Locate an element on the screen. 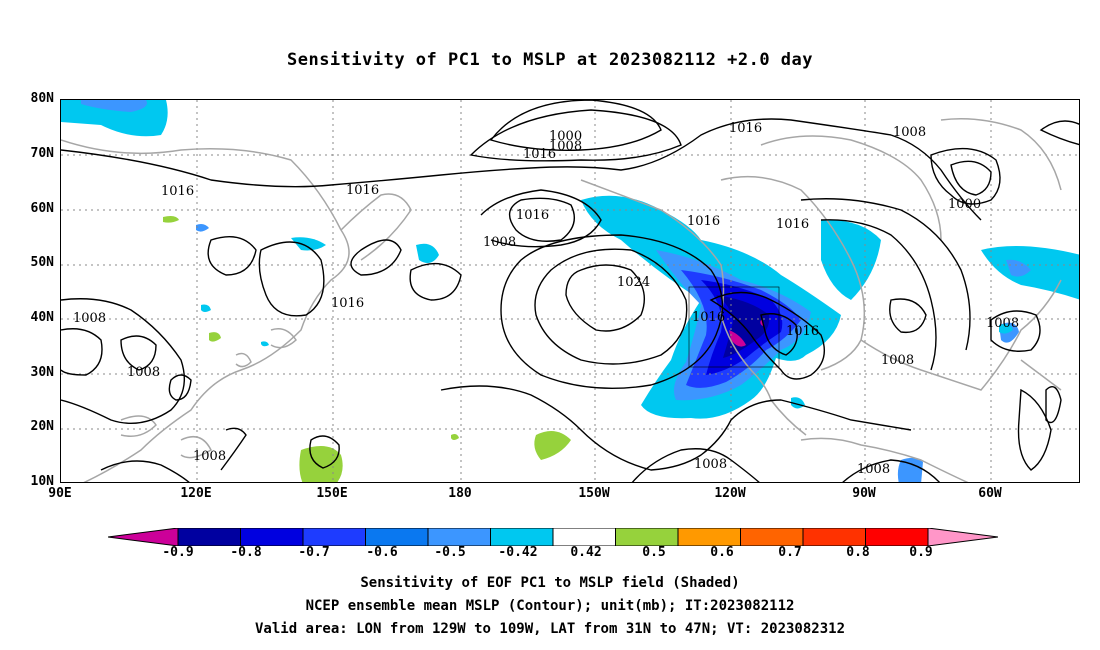 The width and height of the screenshot is (1100, 650). colorbar-label: -0.9 is located at coordinates (178, 552).